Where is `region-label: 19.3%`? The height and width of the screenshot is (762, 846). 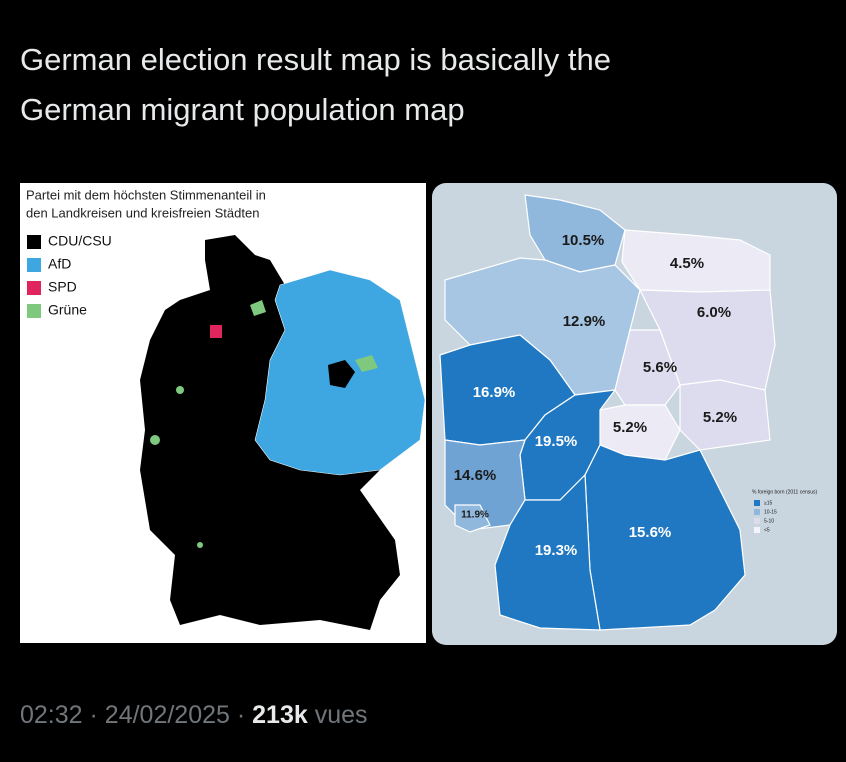
region-label: 19.3% is located at coordinates (556, 550).